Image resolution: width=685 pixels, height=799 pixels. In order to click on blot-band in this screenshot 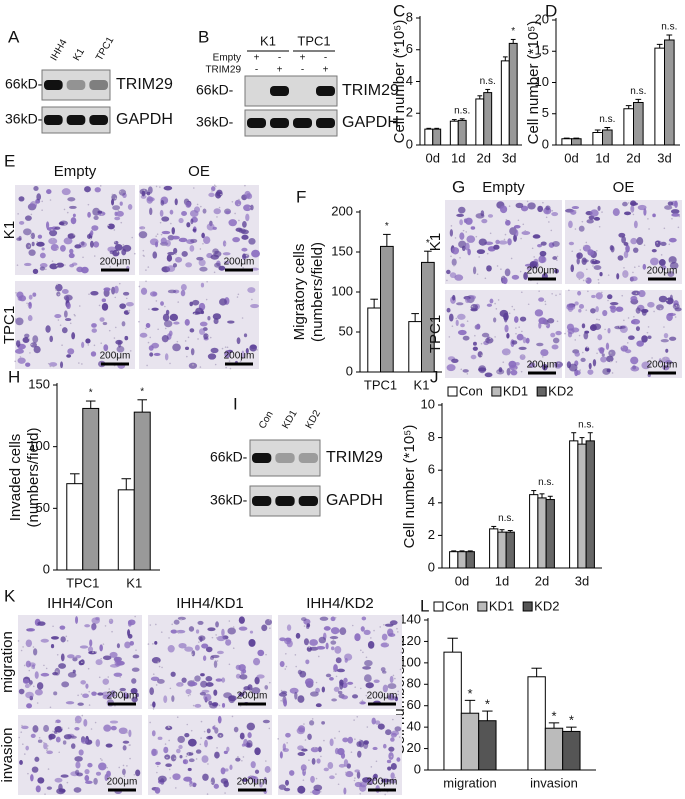, I will do `click(98, 85)`.